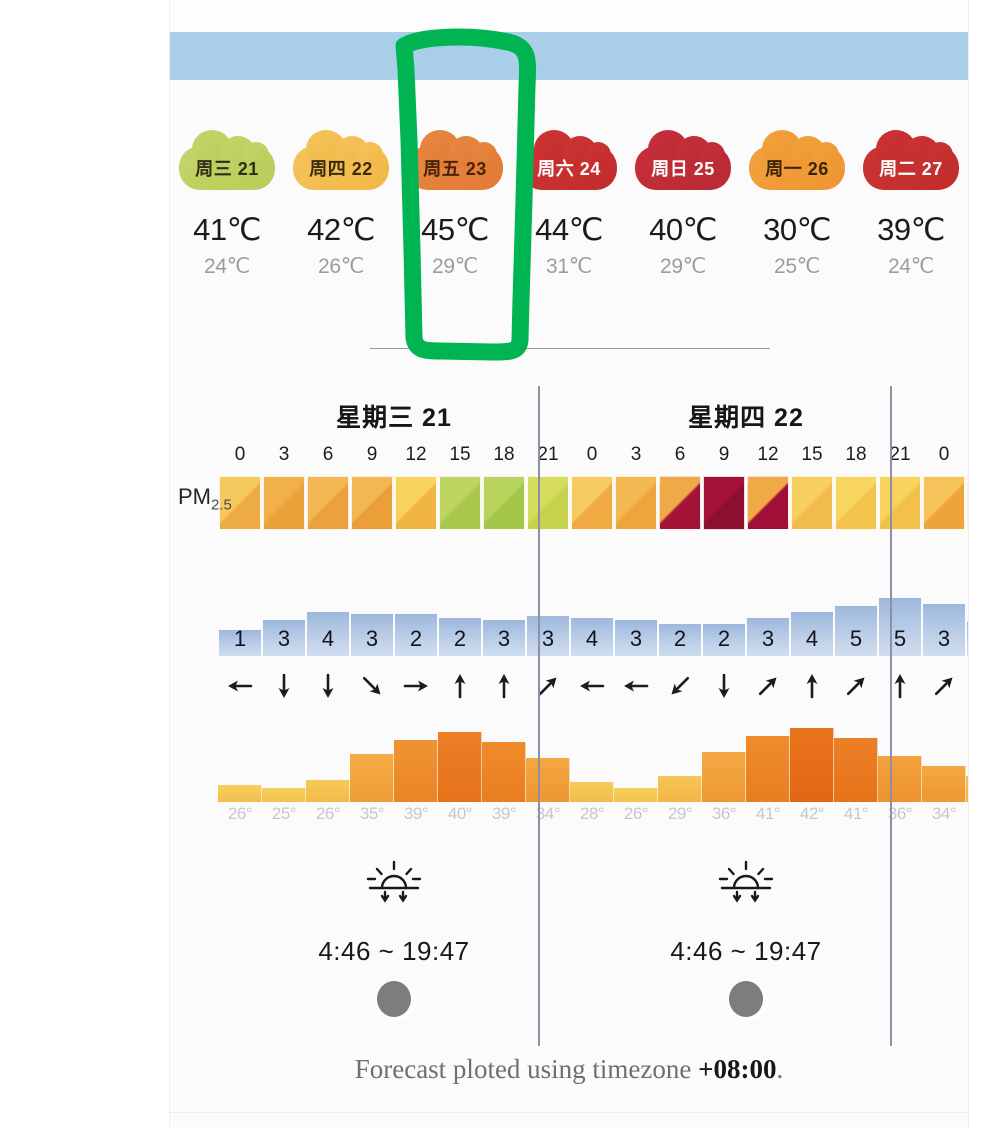 Image resolution: width=1006 pixels, height=1128 pixels. I want to click on hour-tick: 18, so click(856, 454).